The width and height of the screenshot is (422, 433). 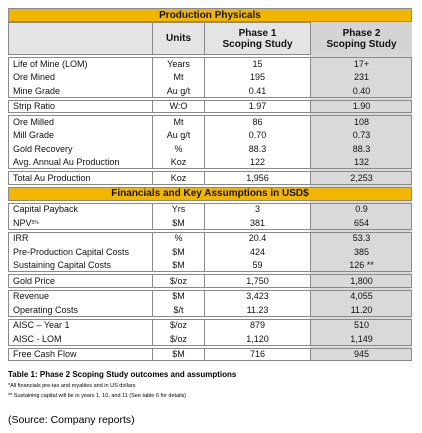 What do you see at coordinates (361, 64) in the screenshot?
I see `cell-phase2: 17+` at bounding box center [361, 64].